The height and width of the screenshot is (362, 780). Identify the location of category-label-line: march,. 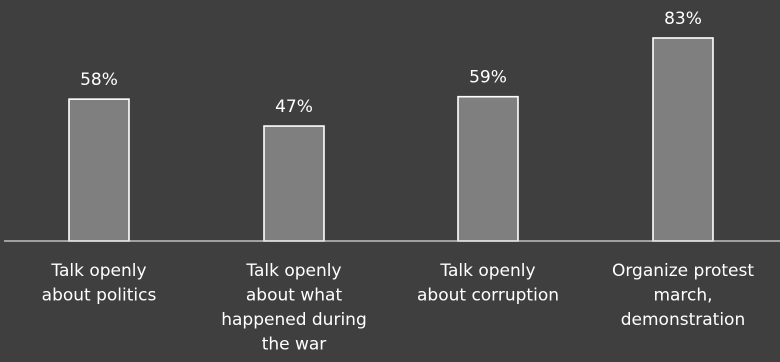
(682, 296).